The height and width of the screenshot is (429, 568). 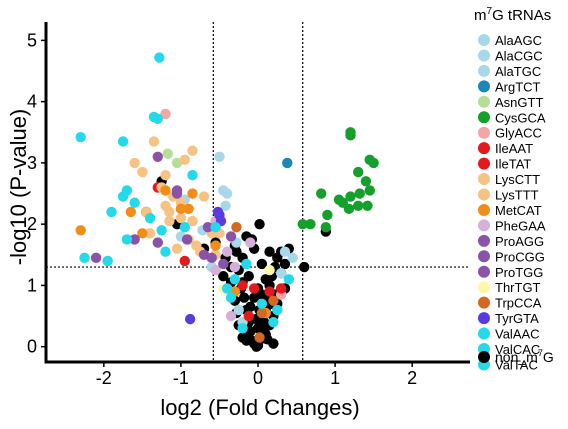 I want to click on data-point-trpcca, so click(x=259, y=337).